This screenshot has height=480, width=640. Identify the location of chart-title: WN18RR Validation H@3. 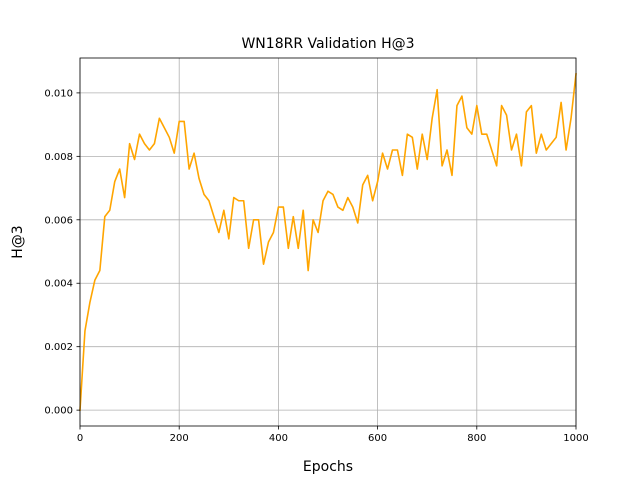
(327, 44).